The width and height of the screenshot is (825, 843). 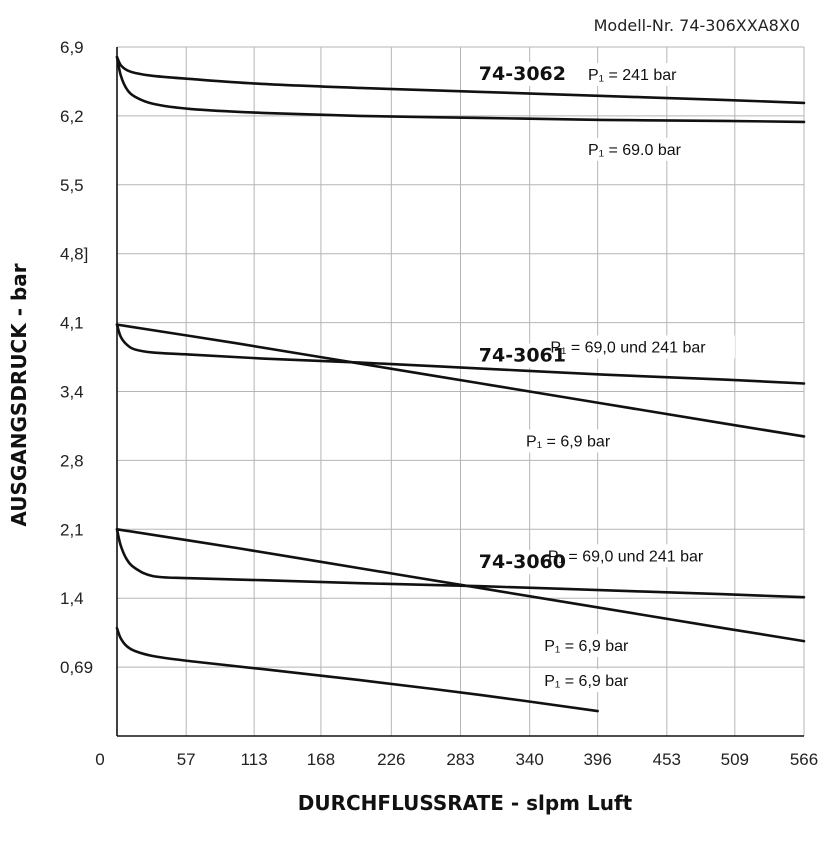 I want to click on x-axis-title: DURCHFLUSSRATE - slpm Luft, so click(x=465, y=803).